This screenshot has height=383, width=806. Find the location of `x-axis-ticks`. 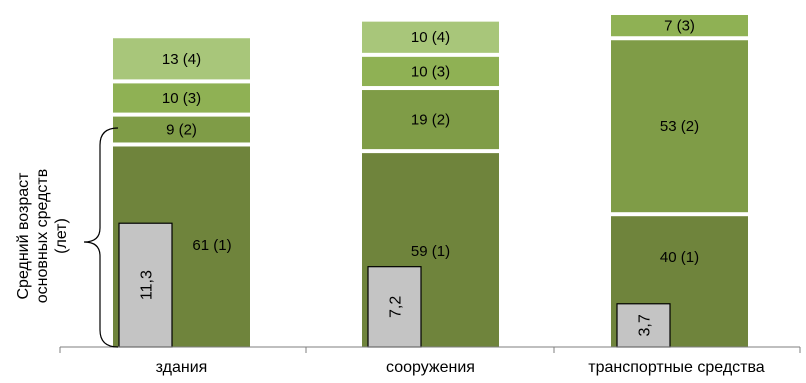

x-axis-ticks is located at coordinates (430, 350).